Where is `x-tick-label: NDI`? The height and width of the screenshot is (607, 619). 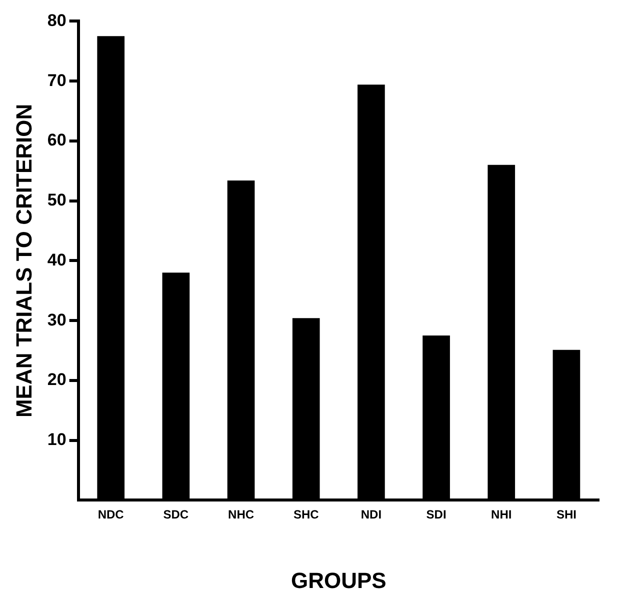
x-tick-label: NDI is located at coordinates (371, 515).